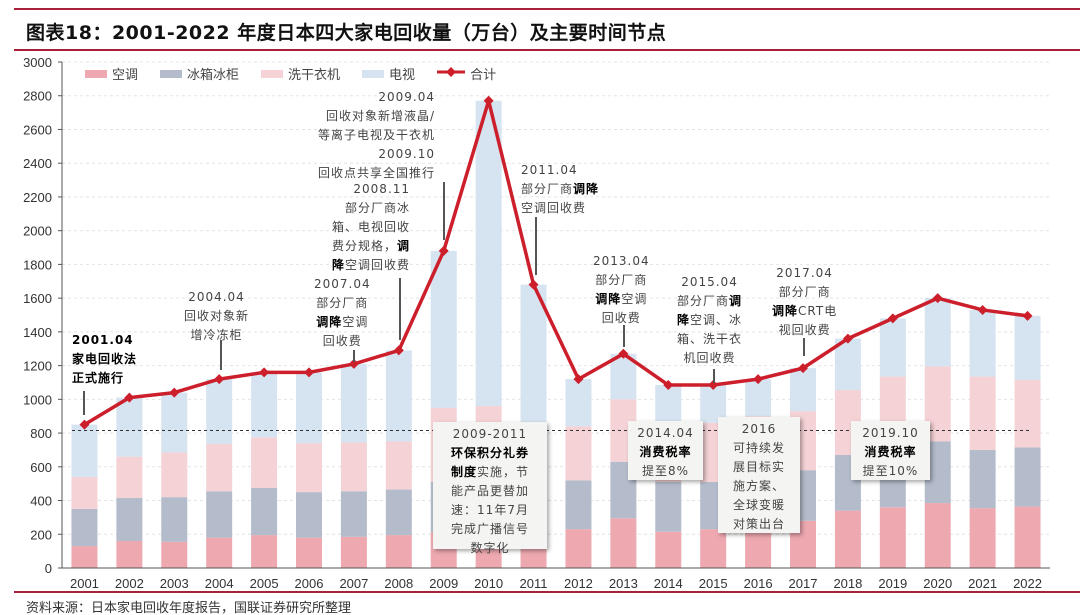 This screenshot has width=1080, height=615. I want to click on annotation-text: 实施，节, so click(503, 472).